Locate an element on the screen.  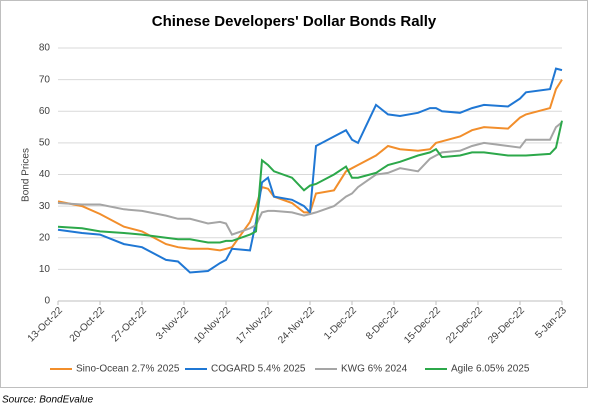
chart-title: Chinese Developers' Dollar Bonds Rally is located at coordinates (294, 21).